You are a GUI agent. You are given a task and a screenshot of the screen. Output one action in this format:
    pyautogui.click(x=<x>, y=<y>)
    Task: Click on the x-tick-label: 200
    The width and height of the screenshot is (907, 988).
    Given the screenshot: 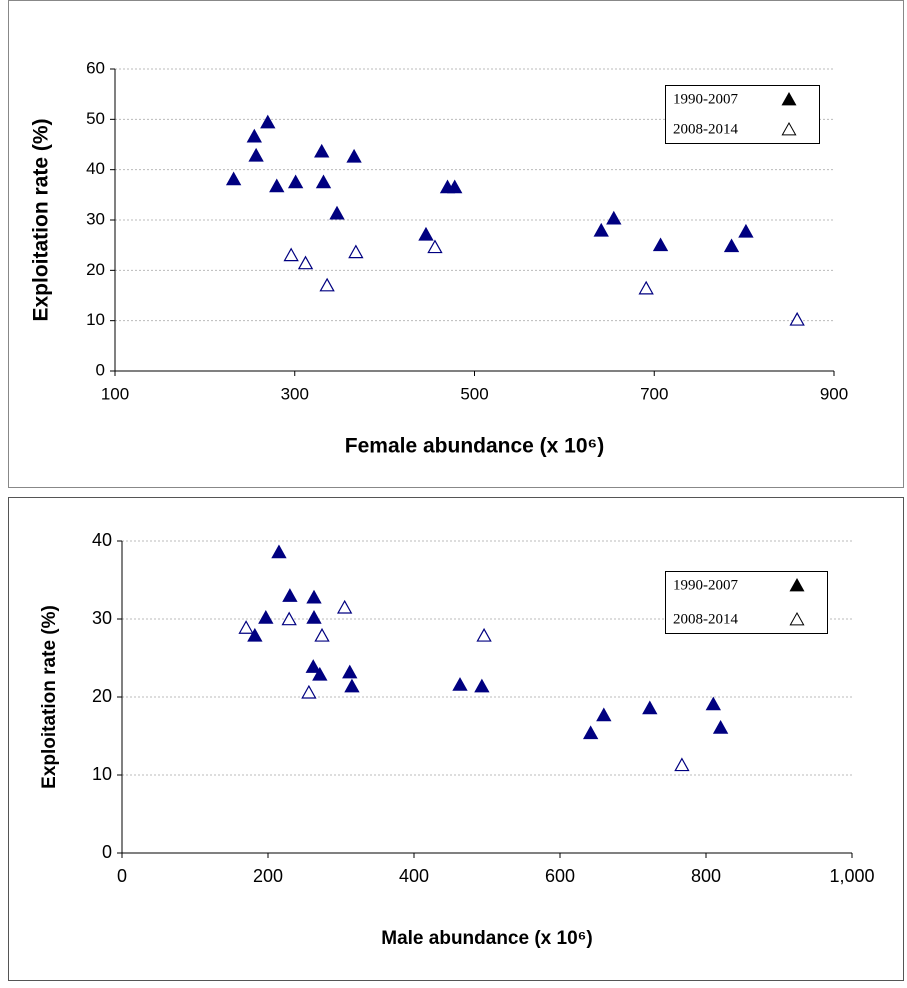 What is the action you would take?
    pyautogui.click(x=268, y=876)
    